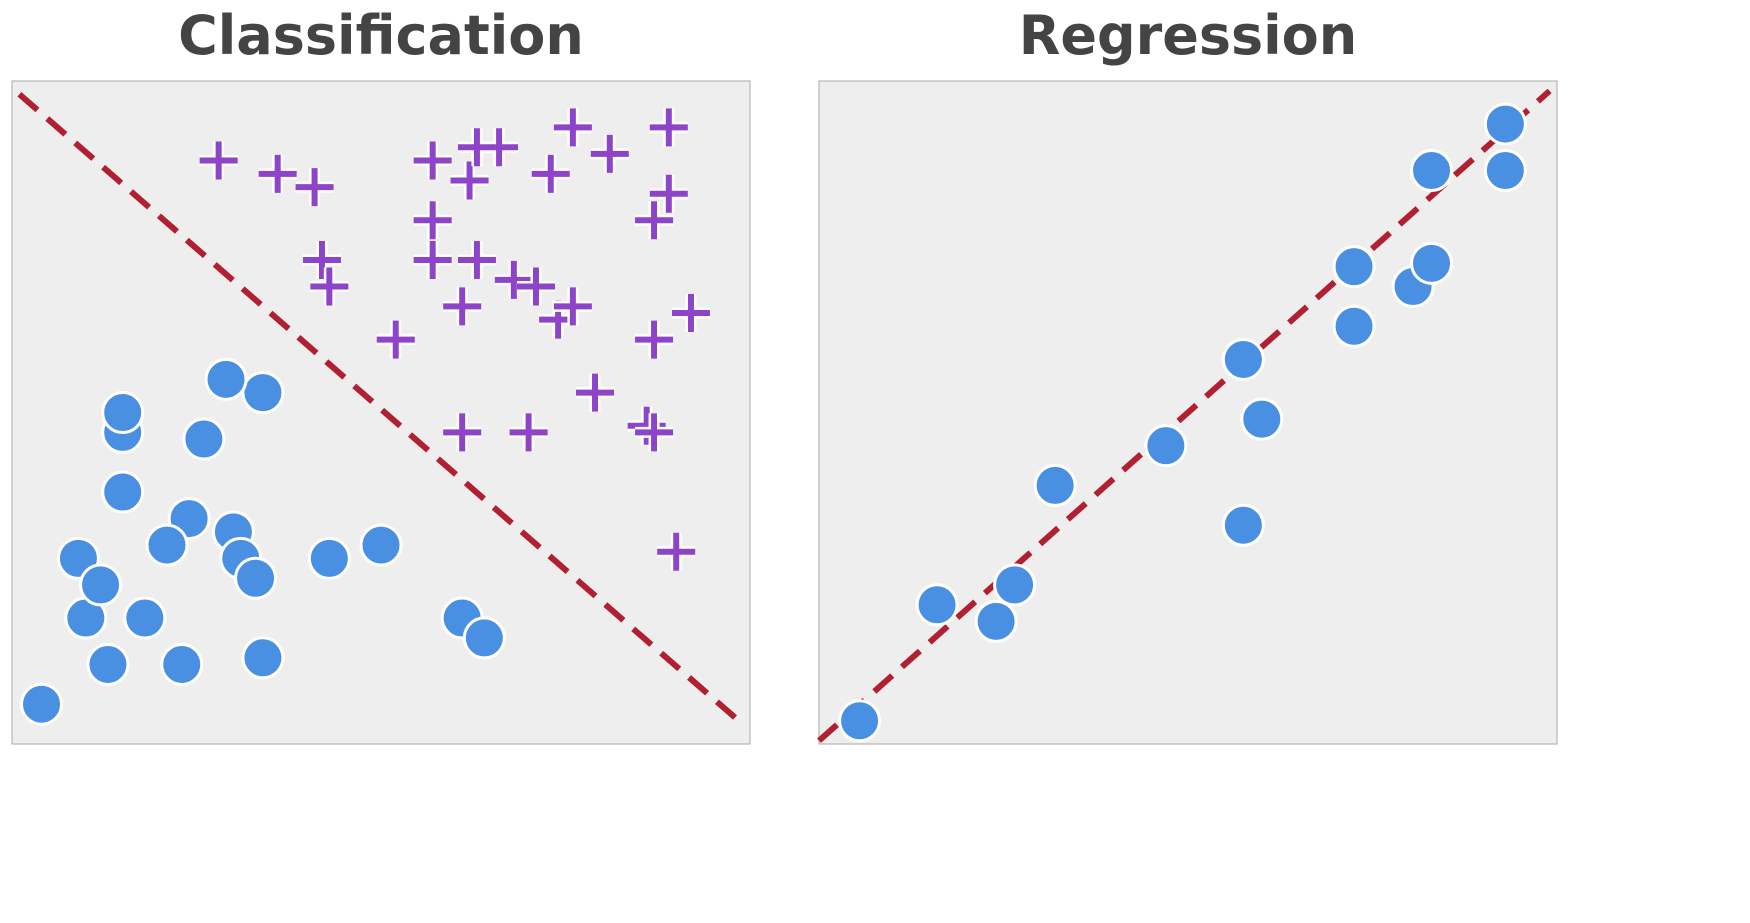 Image resolution: width=1750 pixels, height=923 pixels. Describe the element at coordinates (381, 35) in the screenshot. I see `classification-title: Classification` at that location.